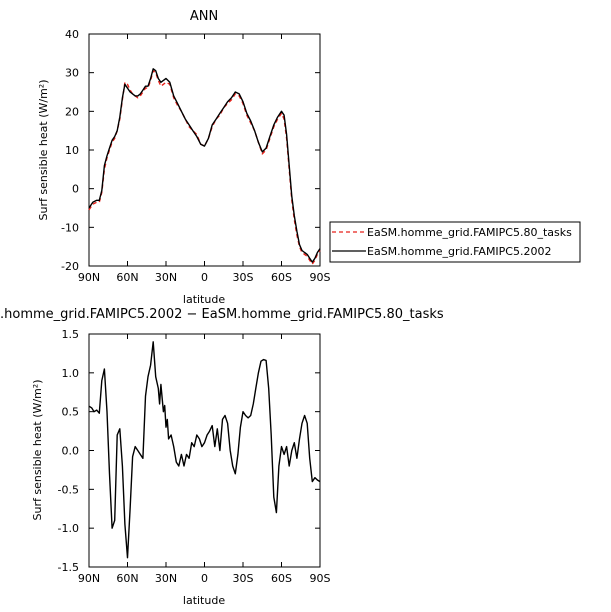 Image resolution: width=611 pixels, height=612 pixels. What do you see at coordinates (71, 373) in the screenshot?
I see `y-tick-label: 1.0` at bounding box center [71, 373].